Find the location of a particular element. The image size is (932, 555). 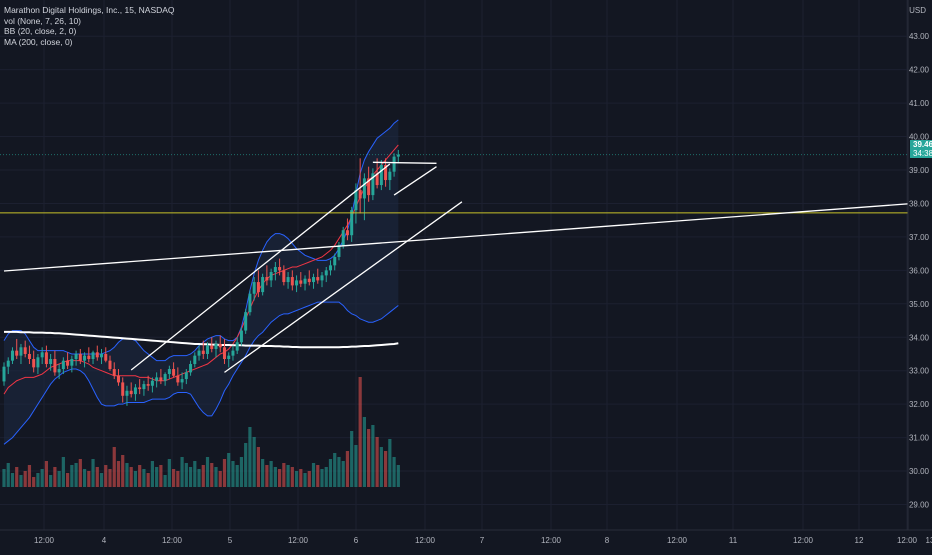

time-axis-label: 7 is located at coordinates (482, 540).